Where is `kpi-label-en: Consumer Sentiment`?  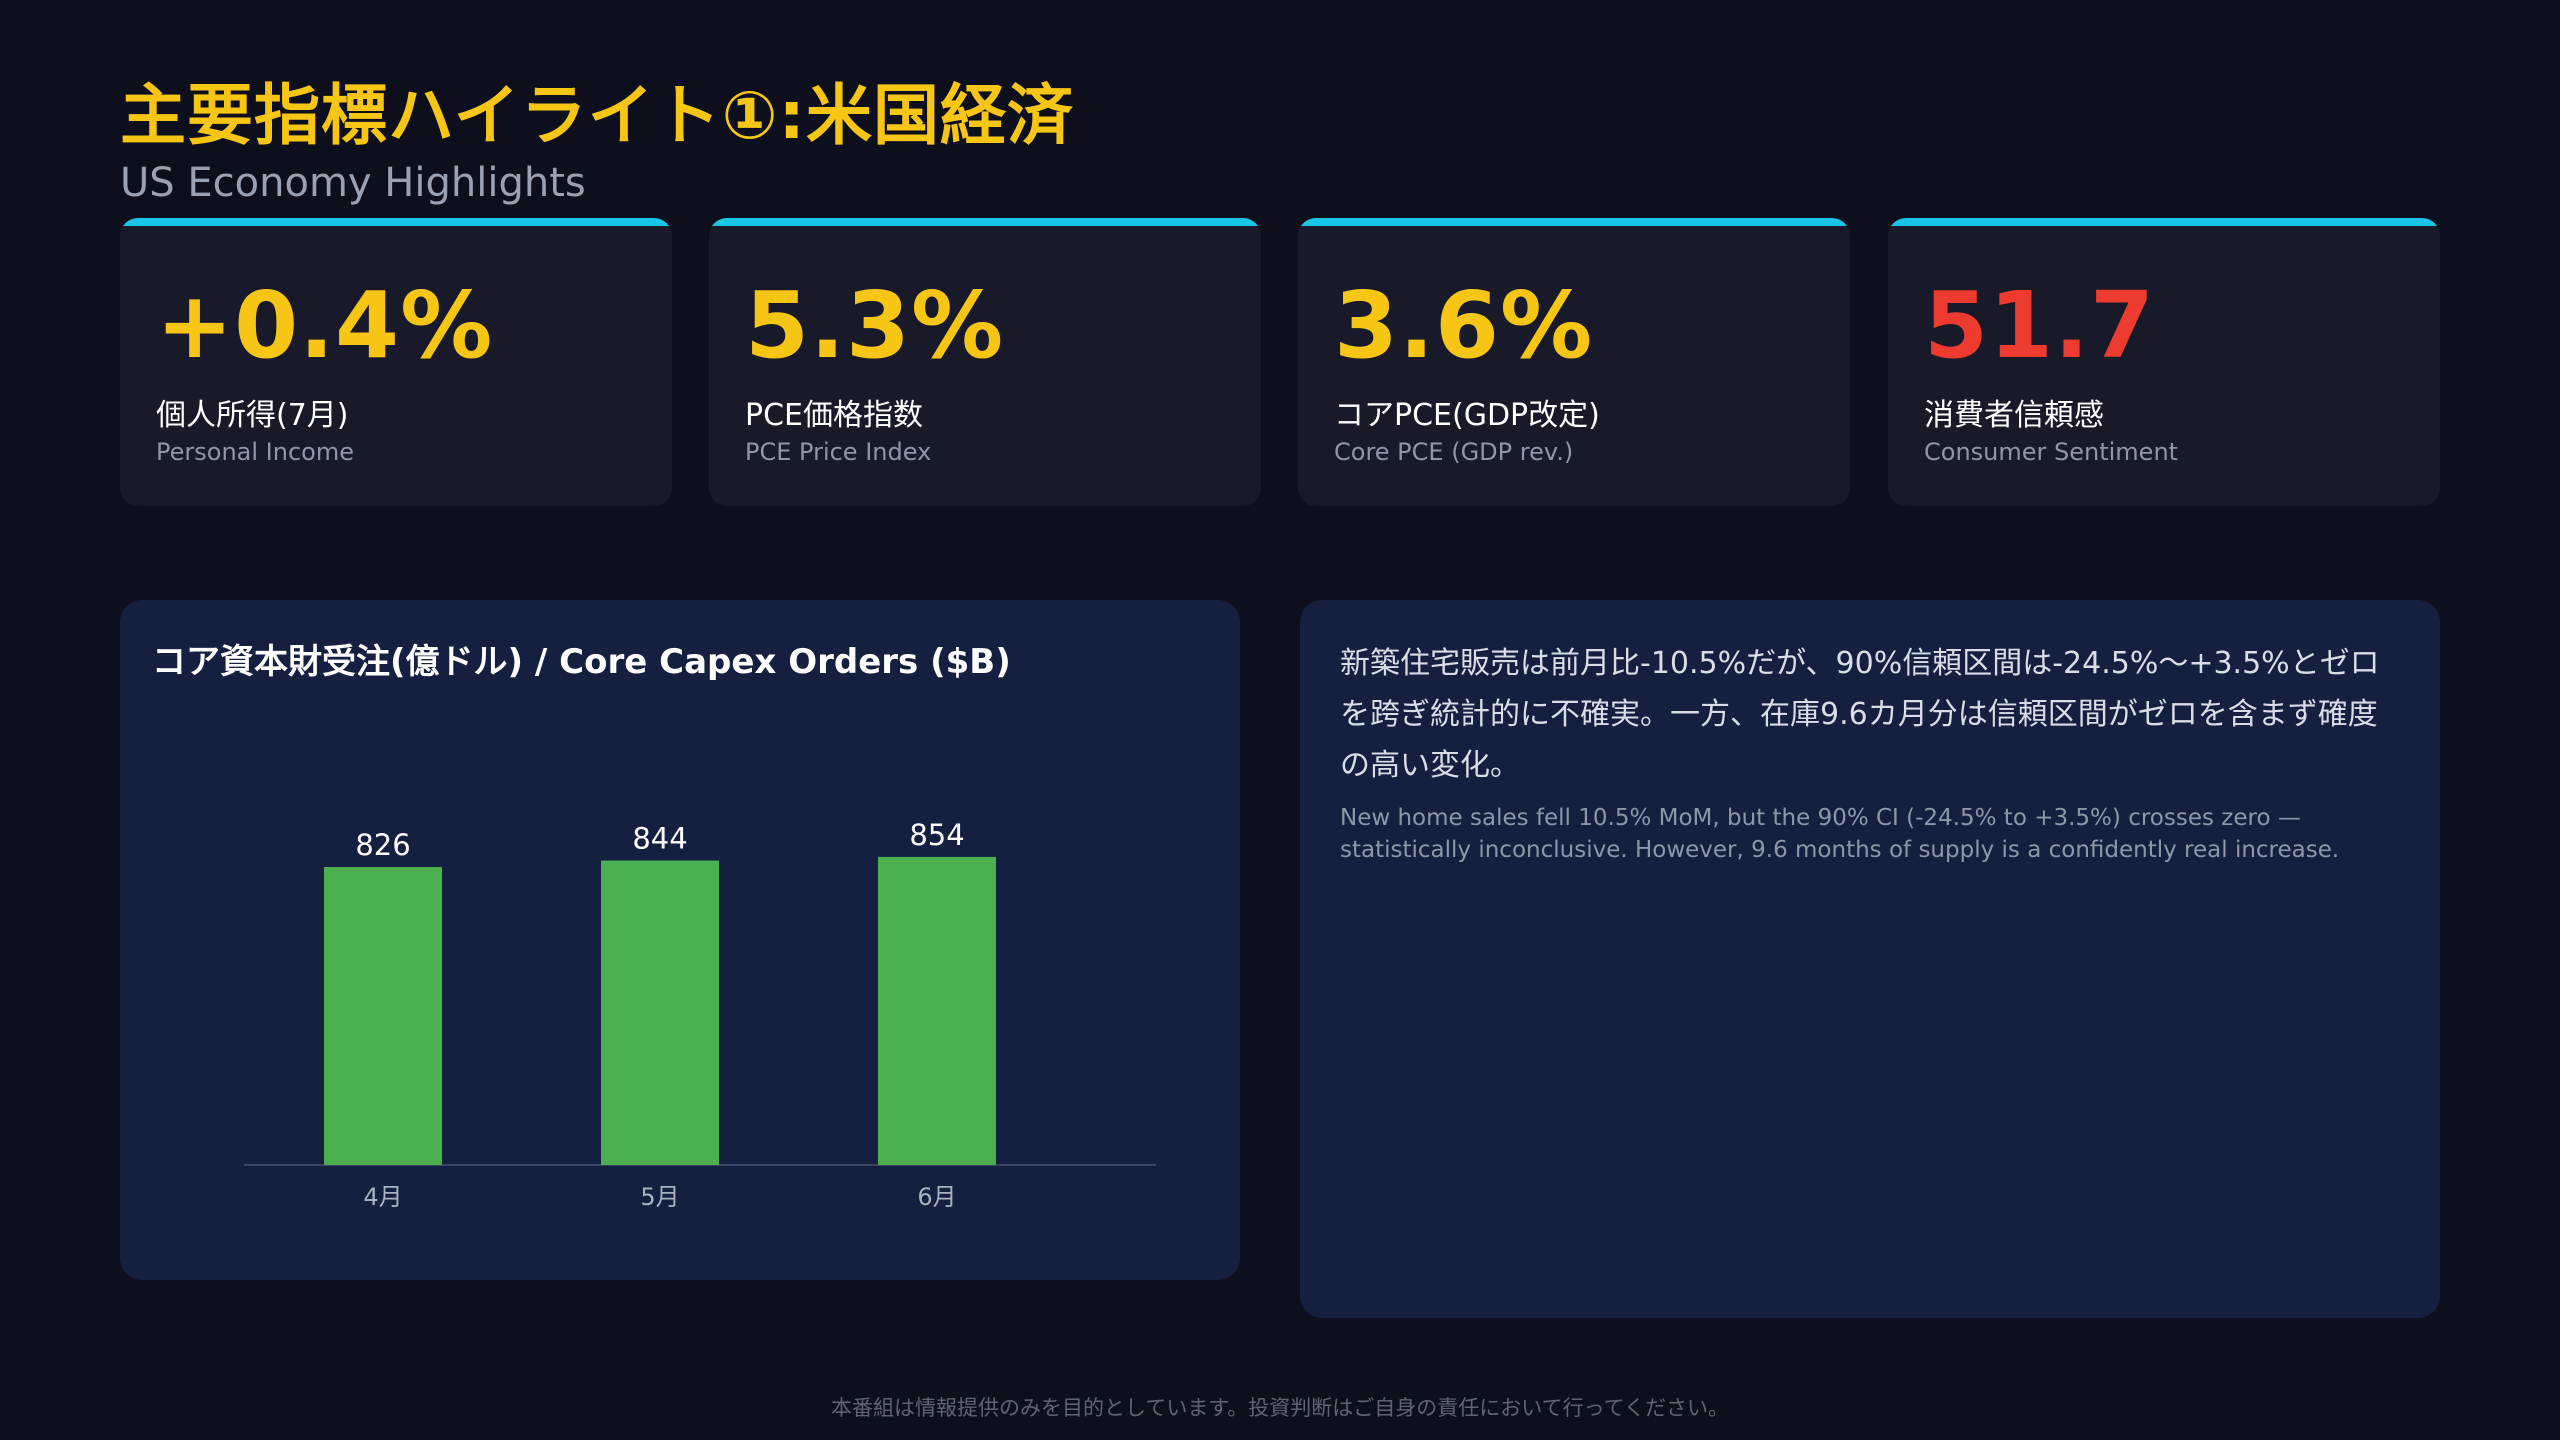
kpi-label-en: Consumer Sentiment is located at coordinates (2051, 452).